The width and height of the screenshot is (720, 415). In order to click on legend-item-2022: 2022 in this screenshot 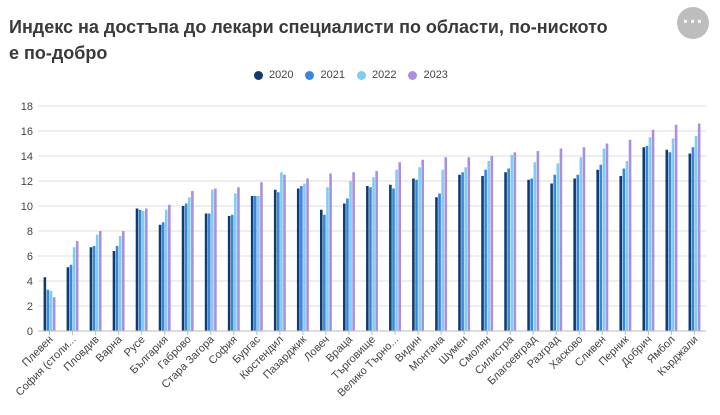, I will do `click(376, 75)`.